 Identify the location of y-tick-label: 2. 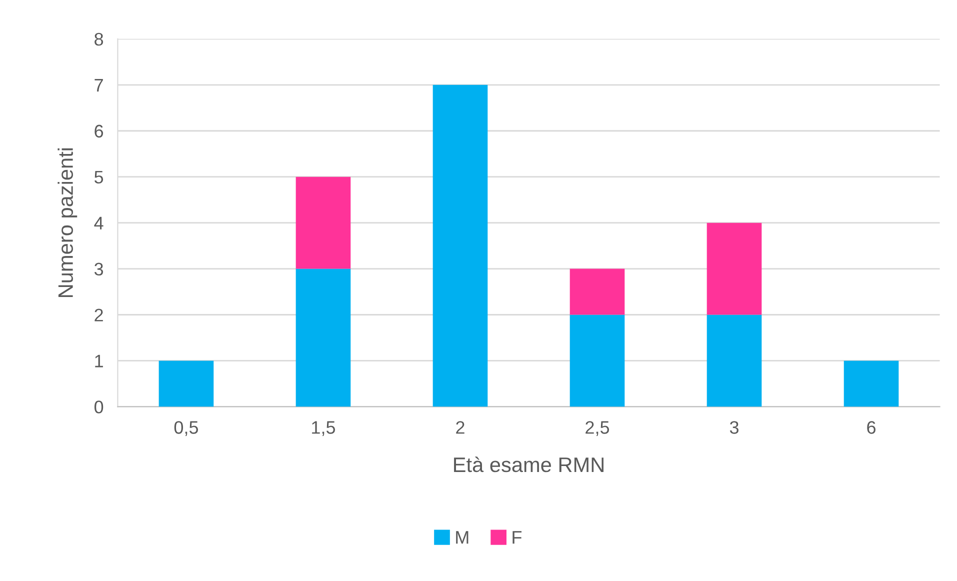
(98, 315).